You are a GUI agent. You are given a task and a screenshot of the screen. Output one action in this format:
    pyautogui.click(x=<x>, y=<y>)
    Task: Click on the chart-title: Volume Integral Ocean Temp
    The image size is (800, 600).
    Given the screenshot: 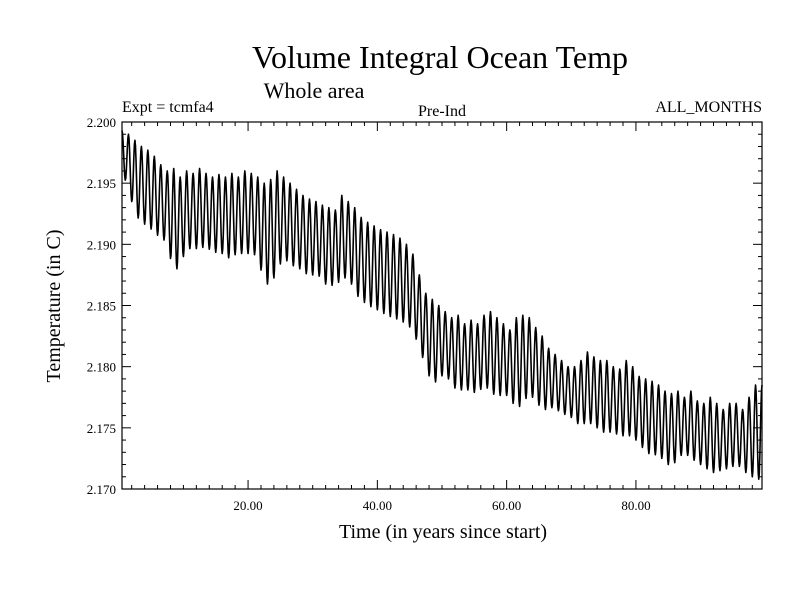 What is the action you would take?
    pyautogui.click(x=440, y=57)
    